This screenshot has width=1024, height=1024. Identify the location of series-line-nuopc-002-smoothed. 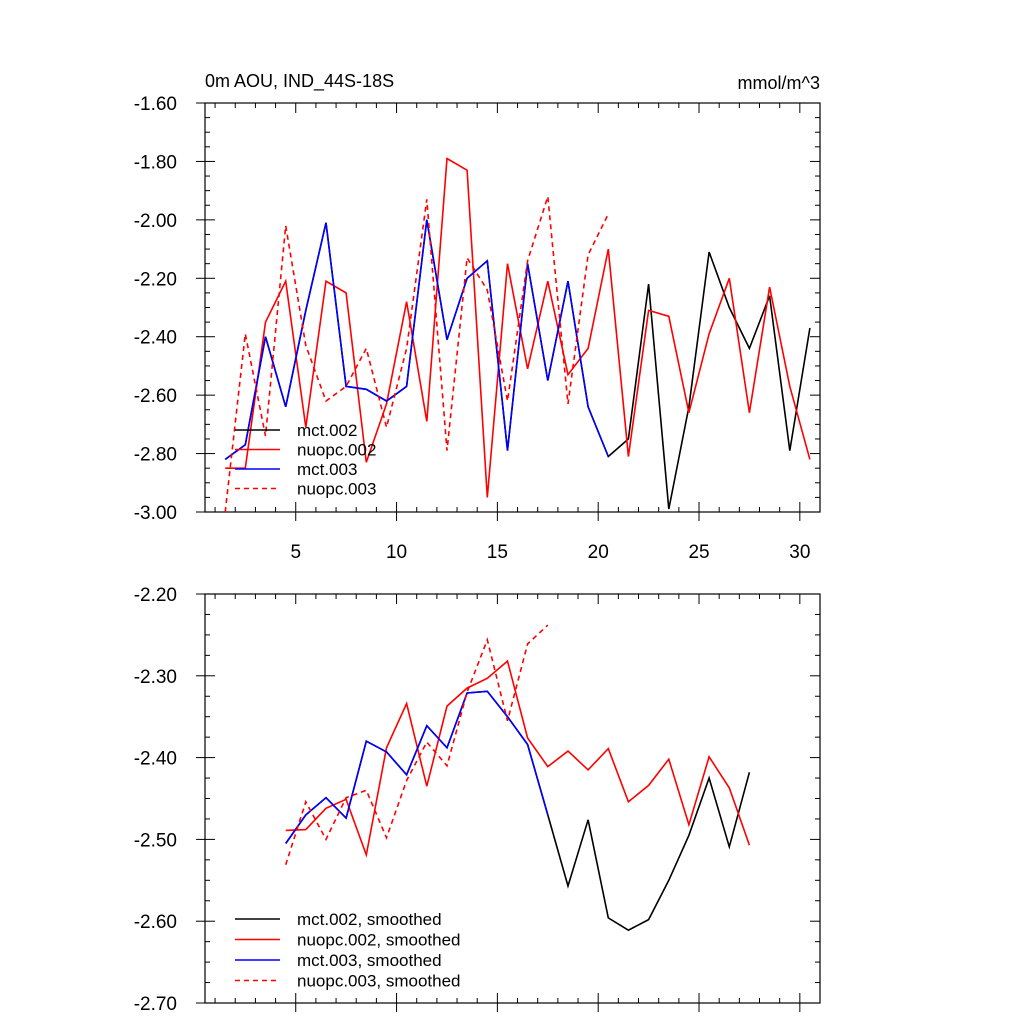
(518, 758).